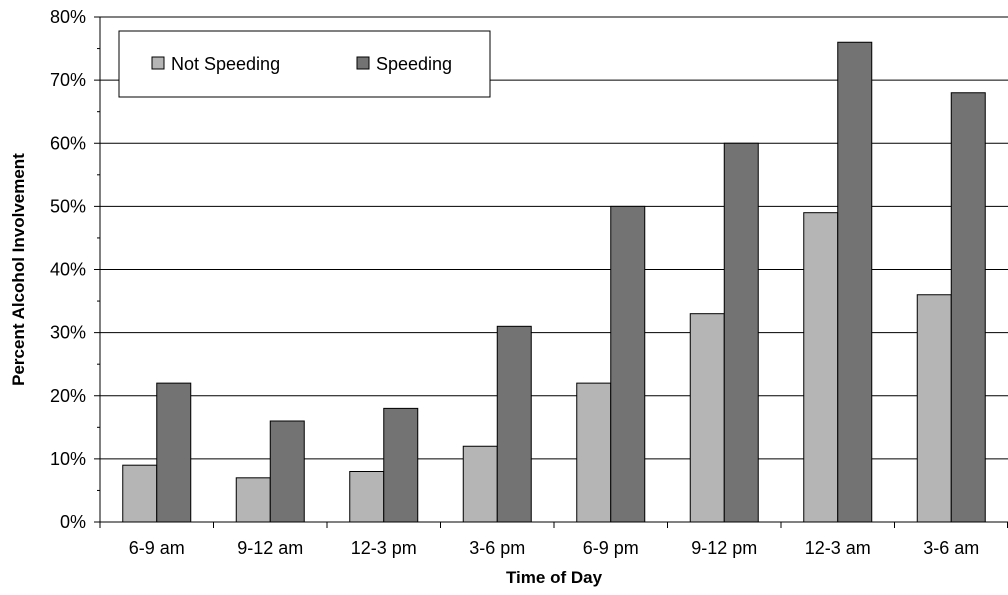 The image size is (1008, 595). What do you see at coordinates (554, 577) in the screenshot?
I see `x-axis-title: Time of Day` at bounding box center [554, 577].